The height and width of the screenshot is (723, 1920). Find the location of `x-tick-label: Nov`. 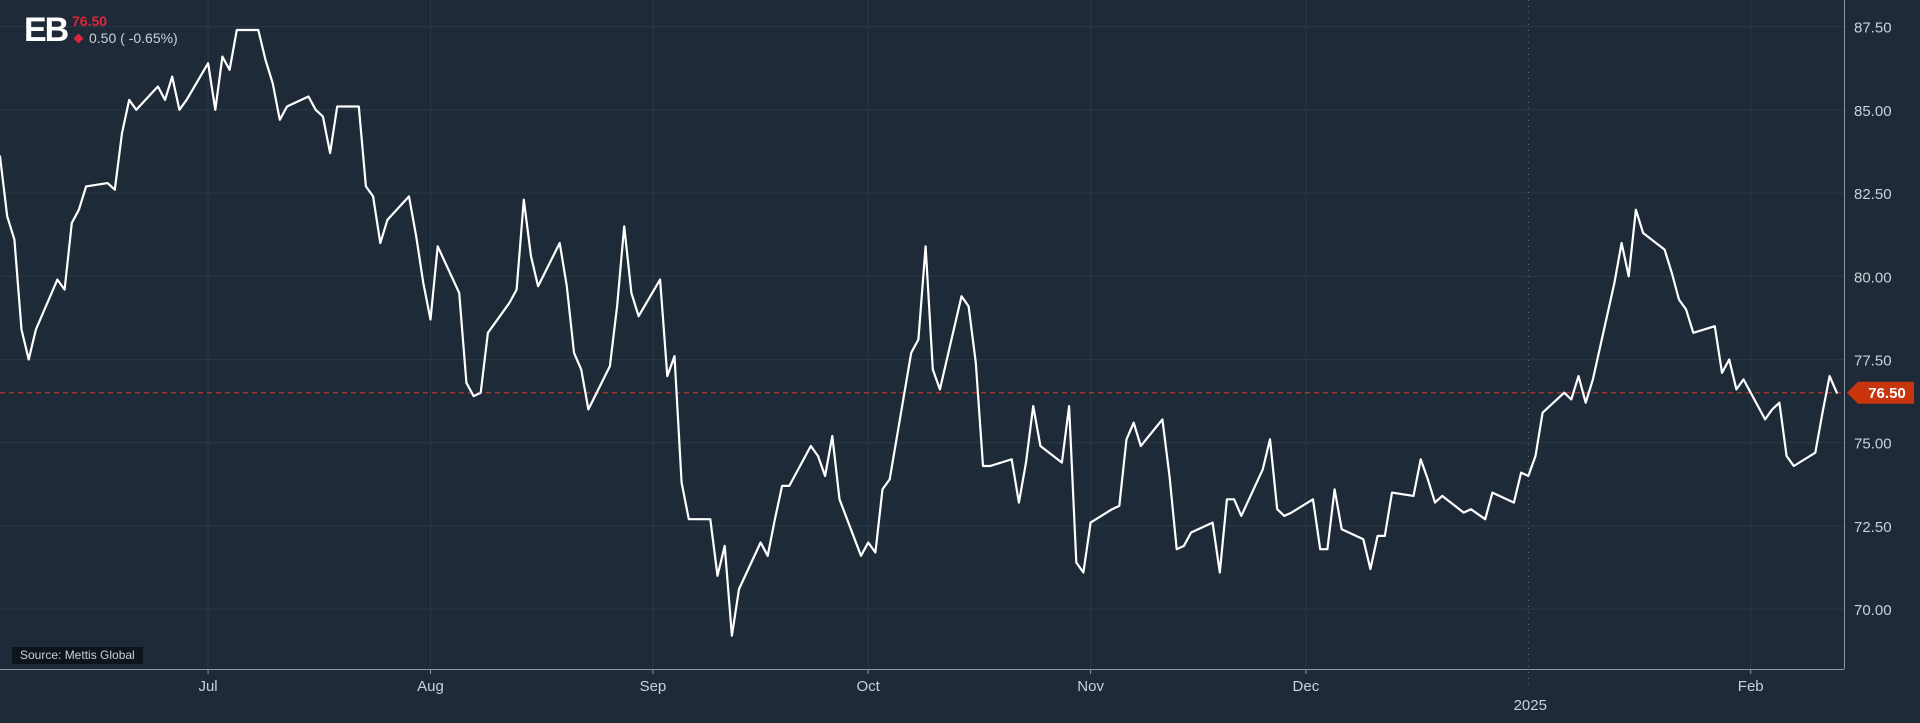

x-tick-label: Nov is located at coordinates (1090, 686).